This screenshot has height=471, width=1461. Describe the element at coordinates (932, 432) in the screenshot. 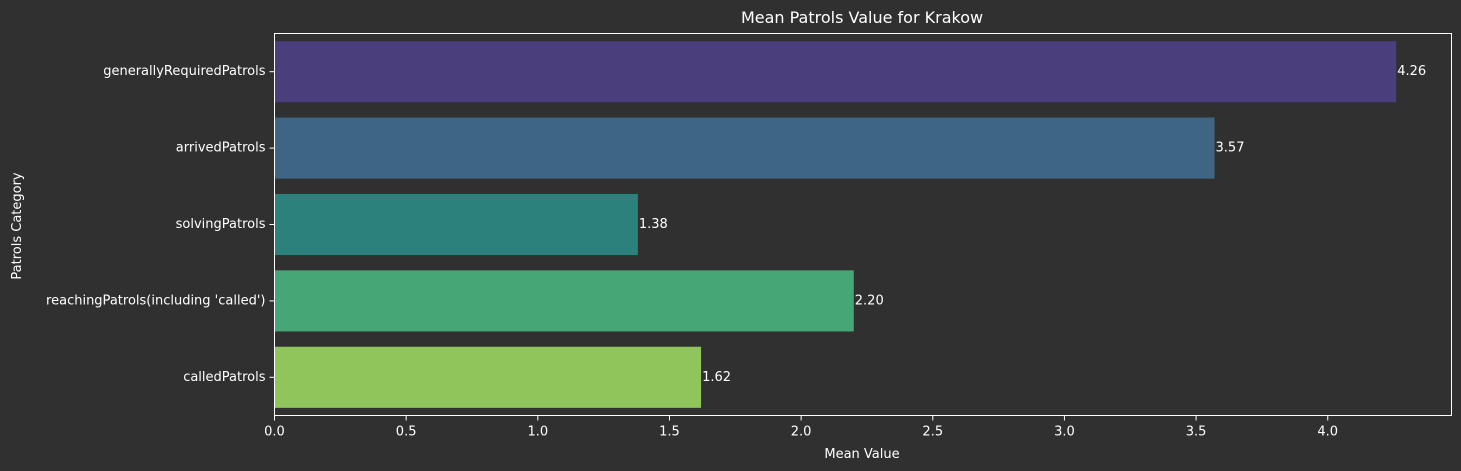

I see `x-tick-label: 2.5` at that location.